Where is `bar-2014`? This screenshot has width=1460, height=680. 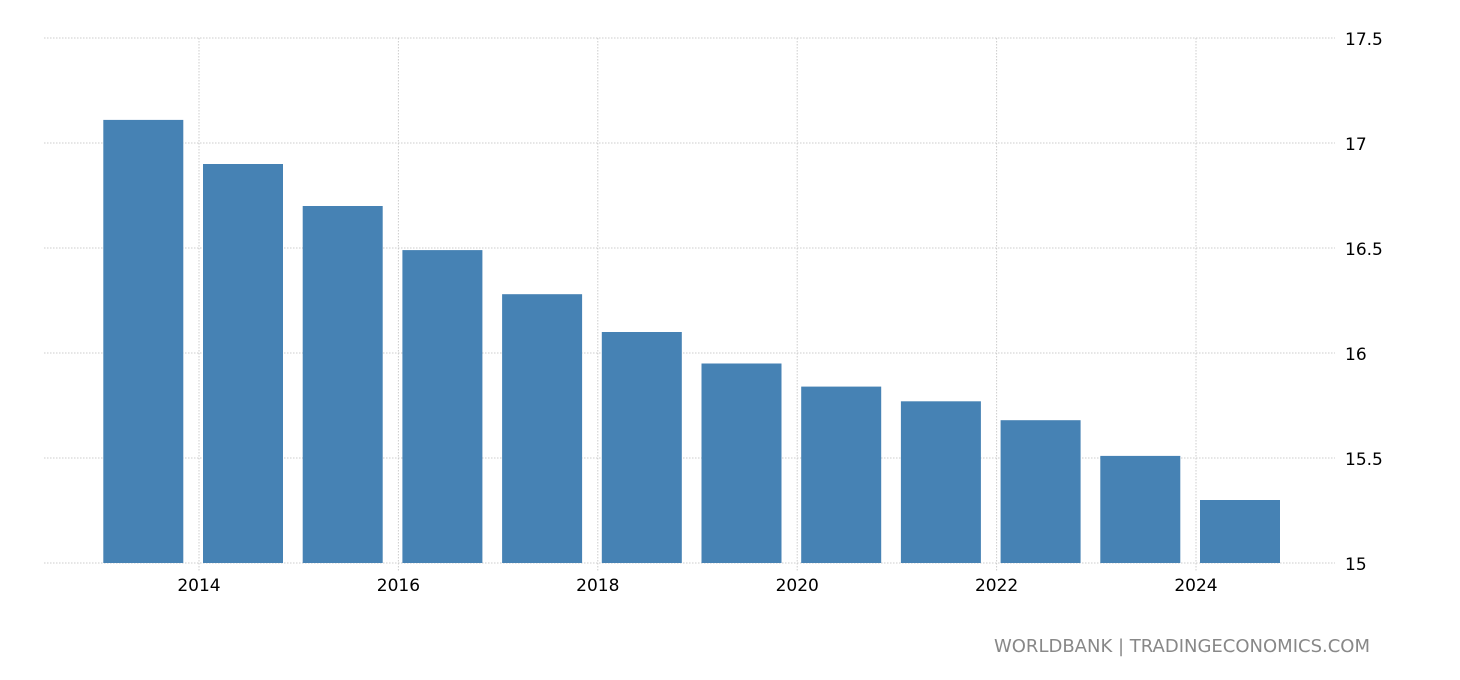 bar-2014 is located at coordinates (243, 363).